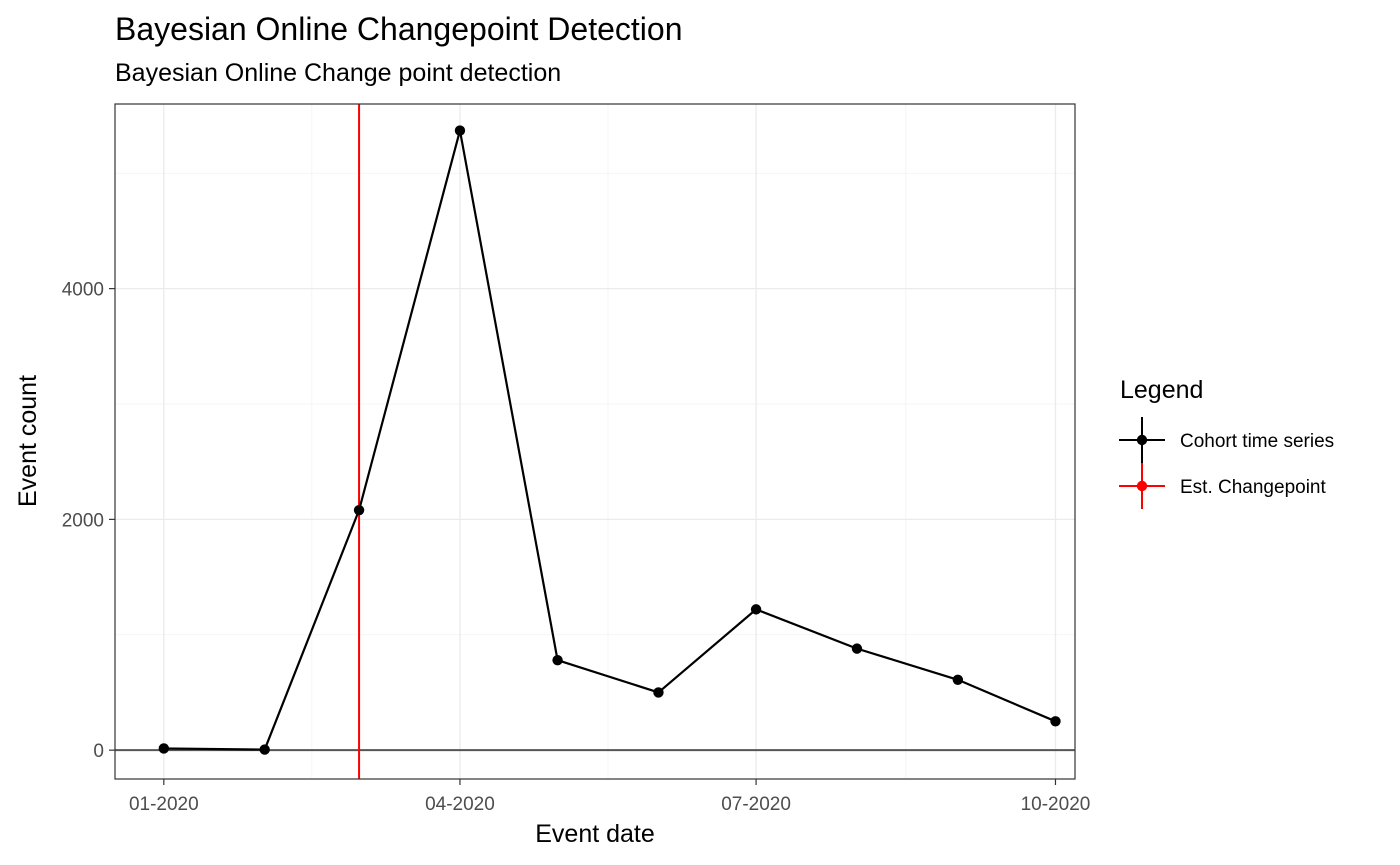 This screenshot has width=1400, height=865. I want to click on chart-title: Bayesian Online Changepoint Detection, so click(398, 29).